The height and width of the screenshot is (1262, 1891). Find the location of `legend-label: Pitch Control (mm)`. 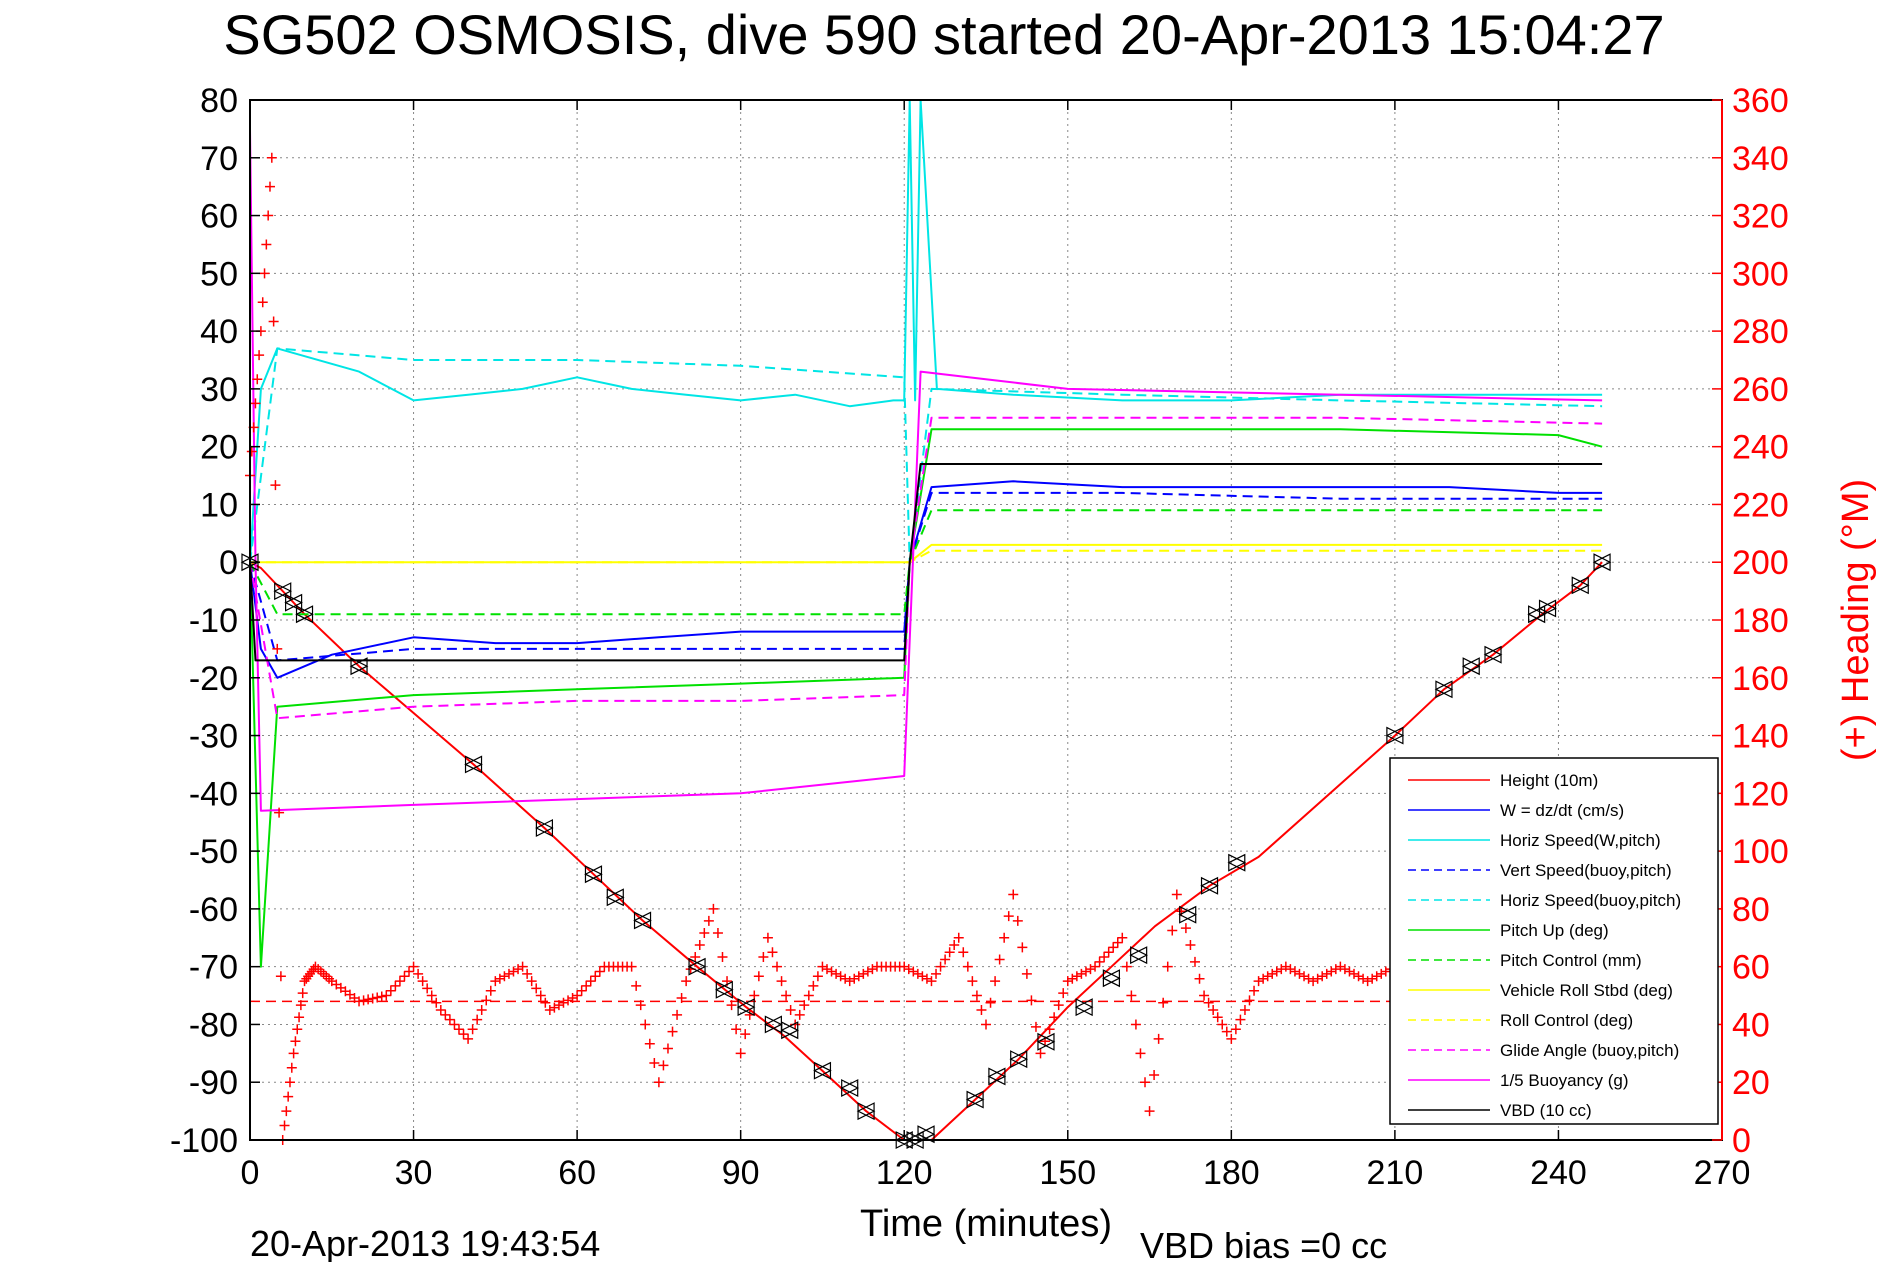

legend-label: Pitch Control (mm) is located at coordinates (1571, 960).